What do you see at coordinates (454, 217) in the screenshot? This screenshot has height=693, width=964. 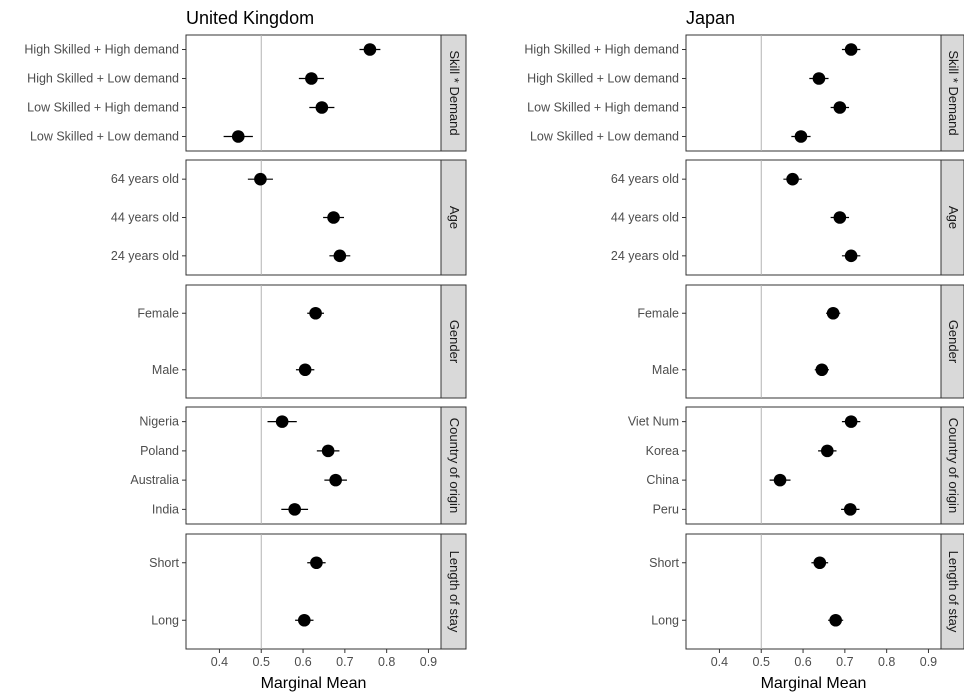 I see `strip-label: Age` at bounding box center [454, 217].